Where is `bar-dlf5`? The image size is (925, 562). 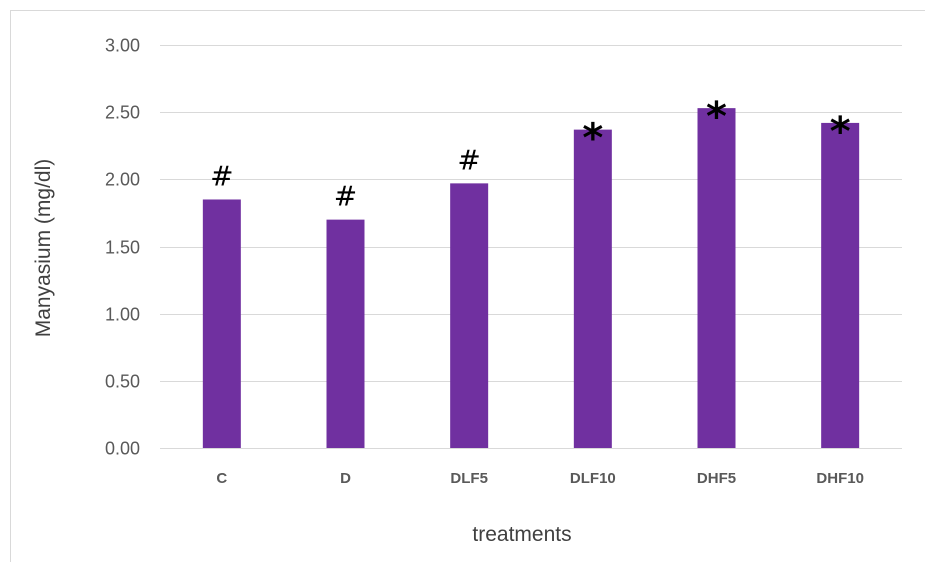 bar-dlf5 is located at coordinates (469, 315).